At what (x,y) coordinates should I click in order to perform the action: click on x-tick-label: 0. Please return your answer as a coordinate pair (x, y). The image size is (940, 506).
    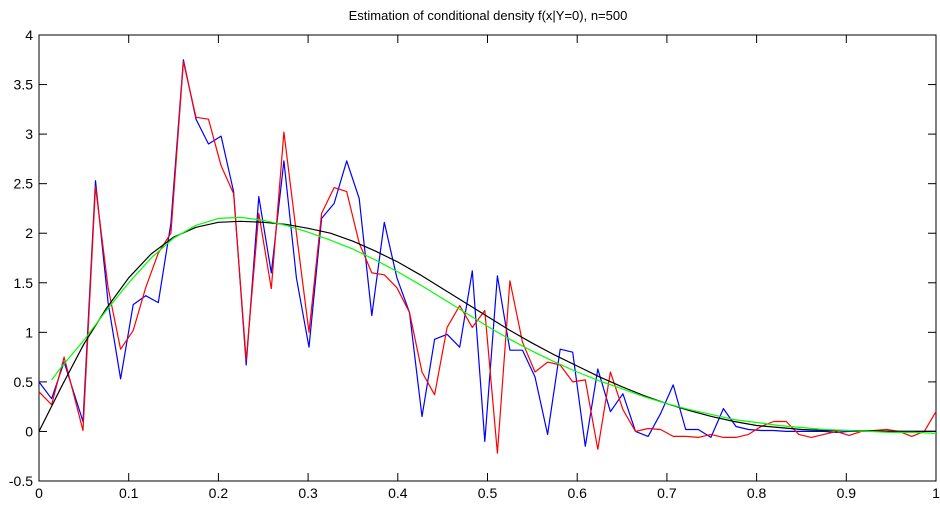
    Looking at the image, I should click on (39, 493).